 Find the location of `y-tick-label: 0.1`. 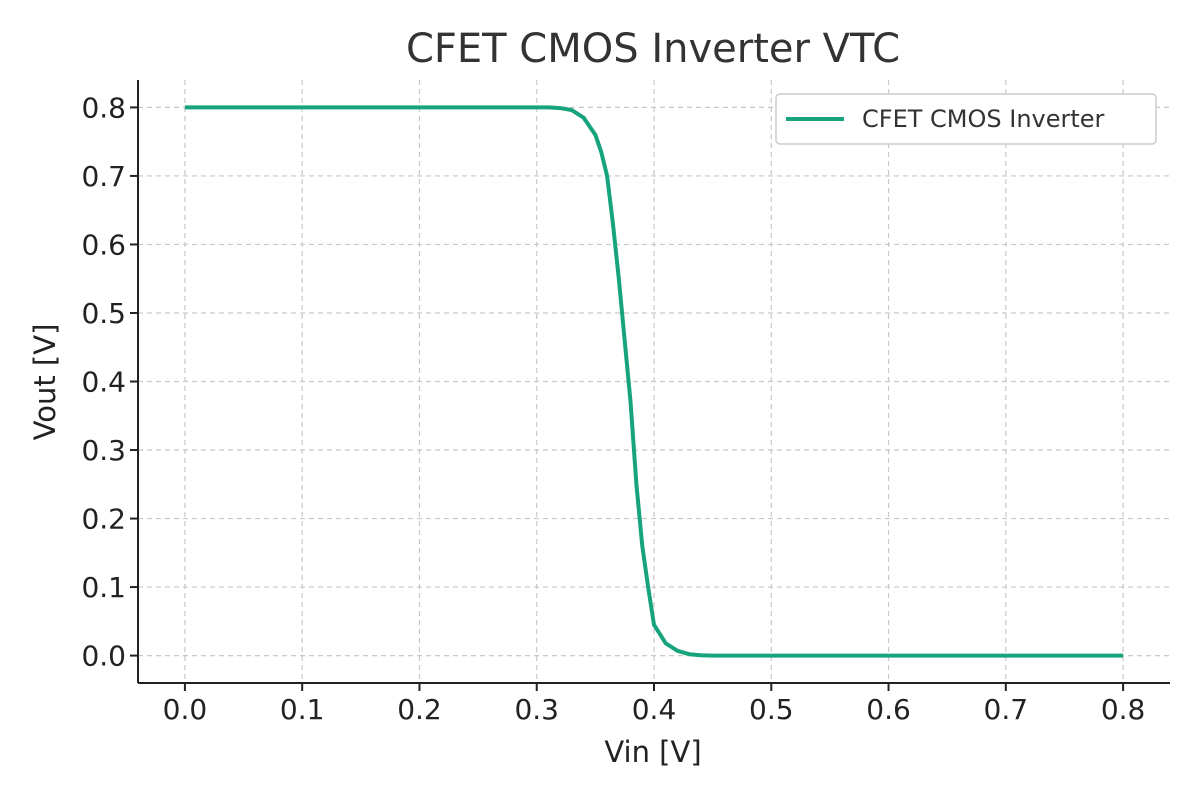

y-tick-label: 0.1 is located at coordinates (103, 587).